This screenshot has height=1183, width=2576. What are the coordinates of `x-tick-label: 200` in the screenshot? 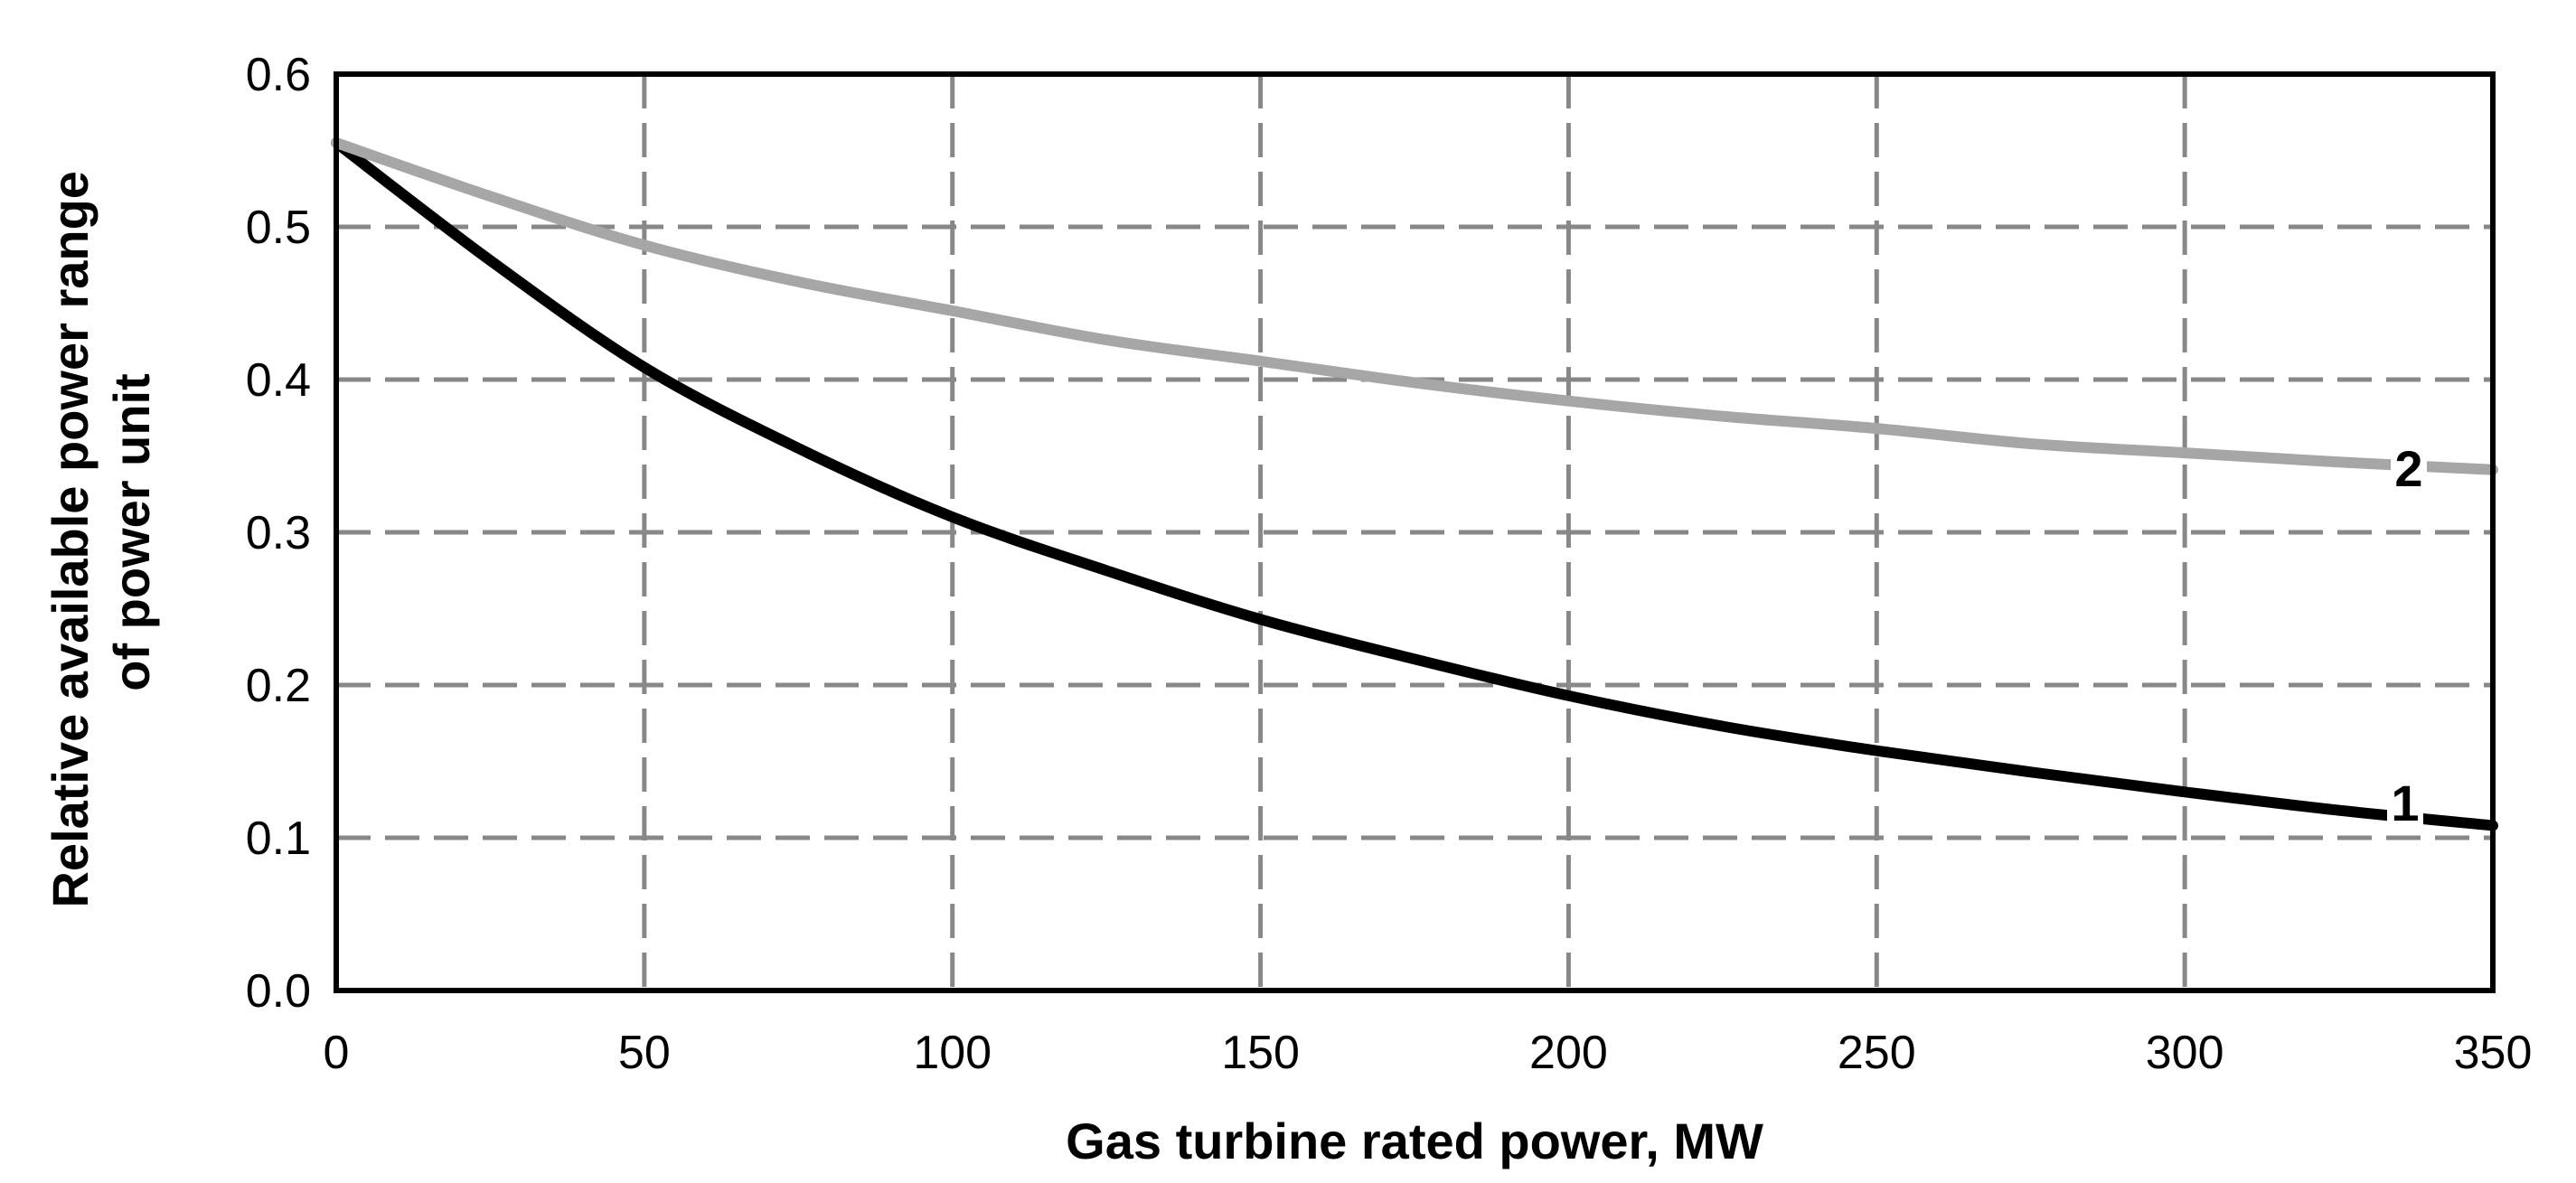 It's located at (1568, 1053).